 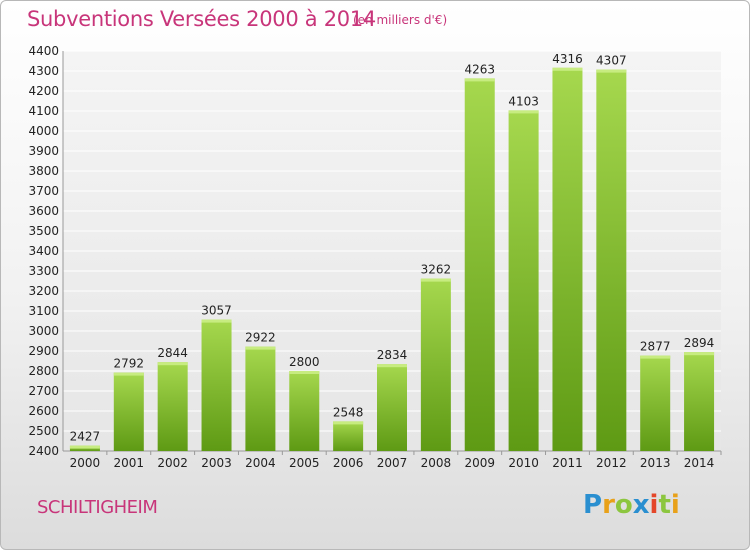 I want to click on data-label-2001: 2792, so click(x=129, y=364).